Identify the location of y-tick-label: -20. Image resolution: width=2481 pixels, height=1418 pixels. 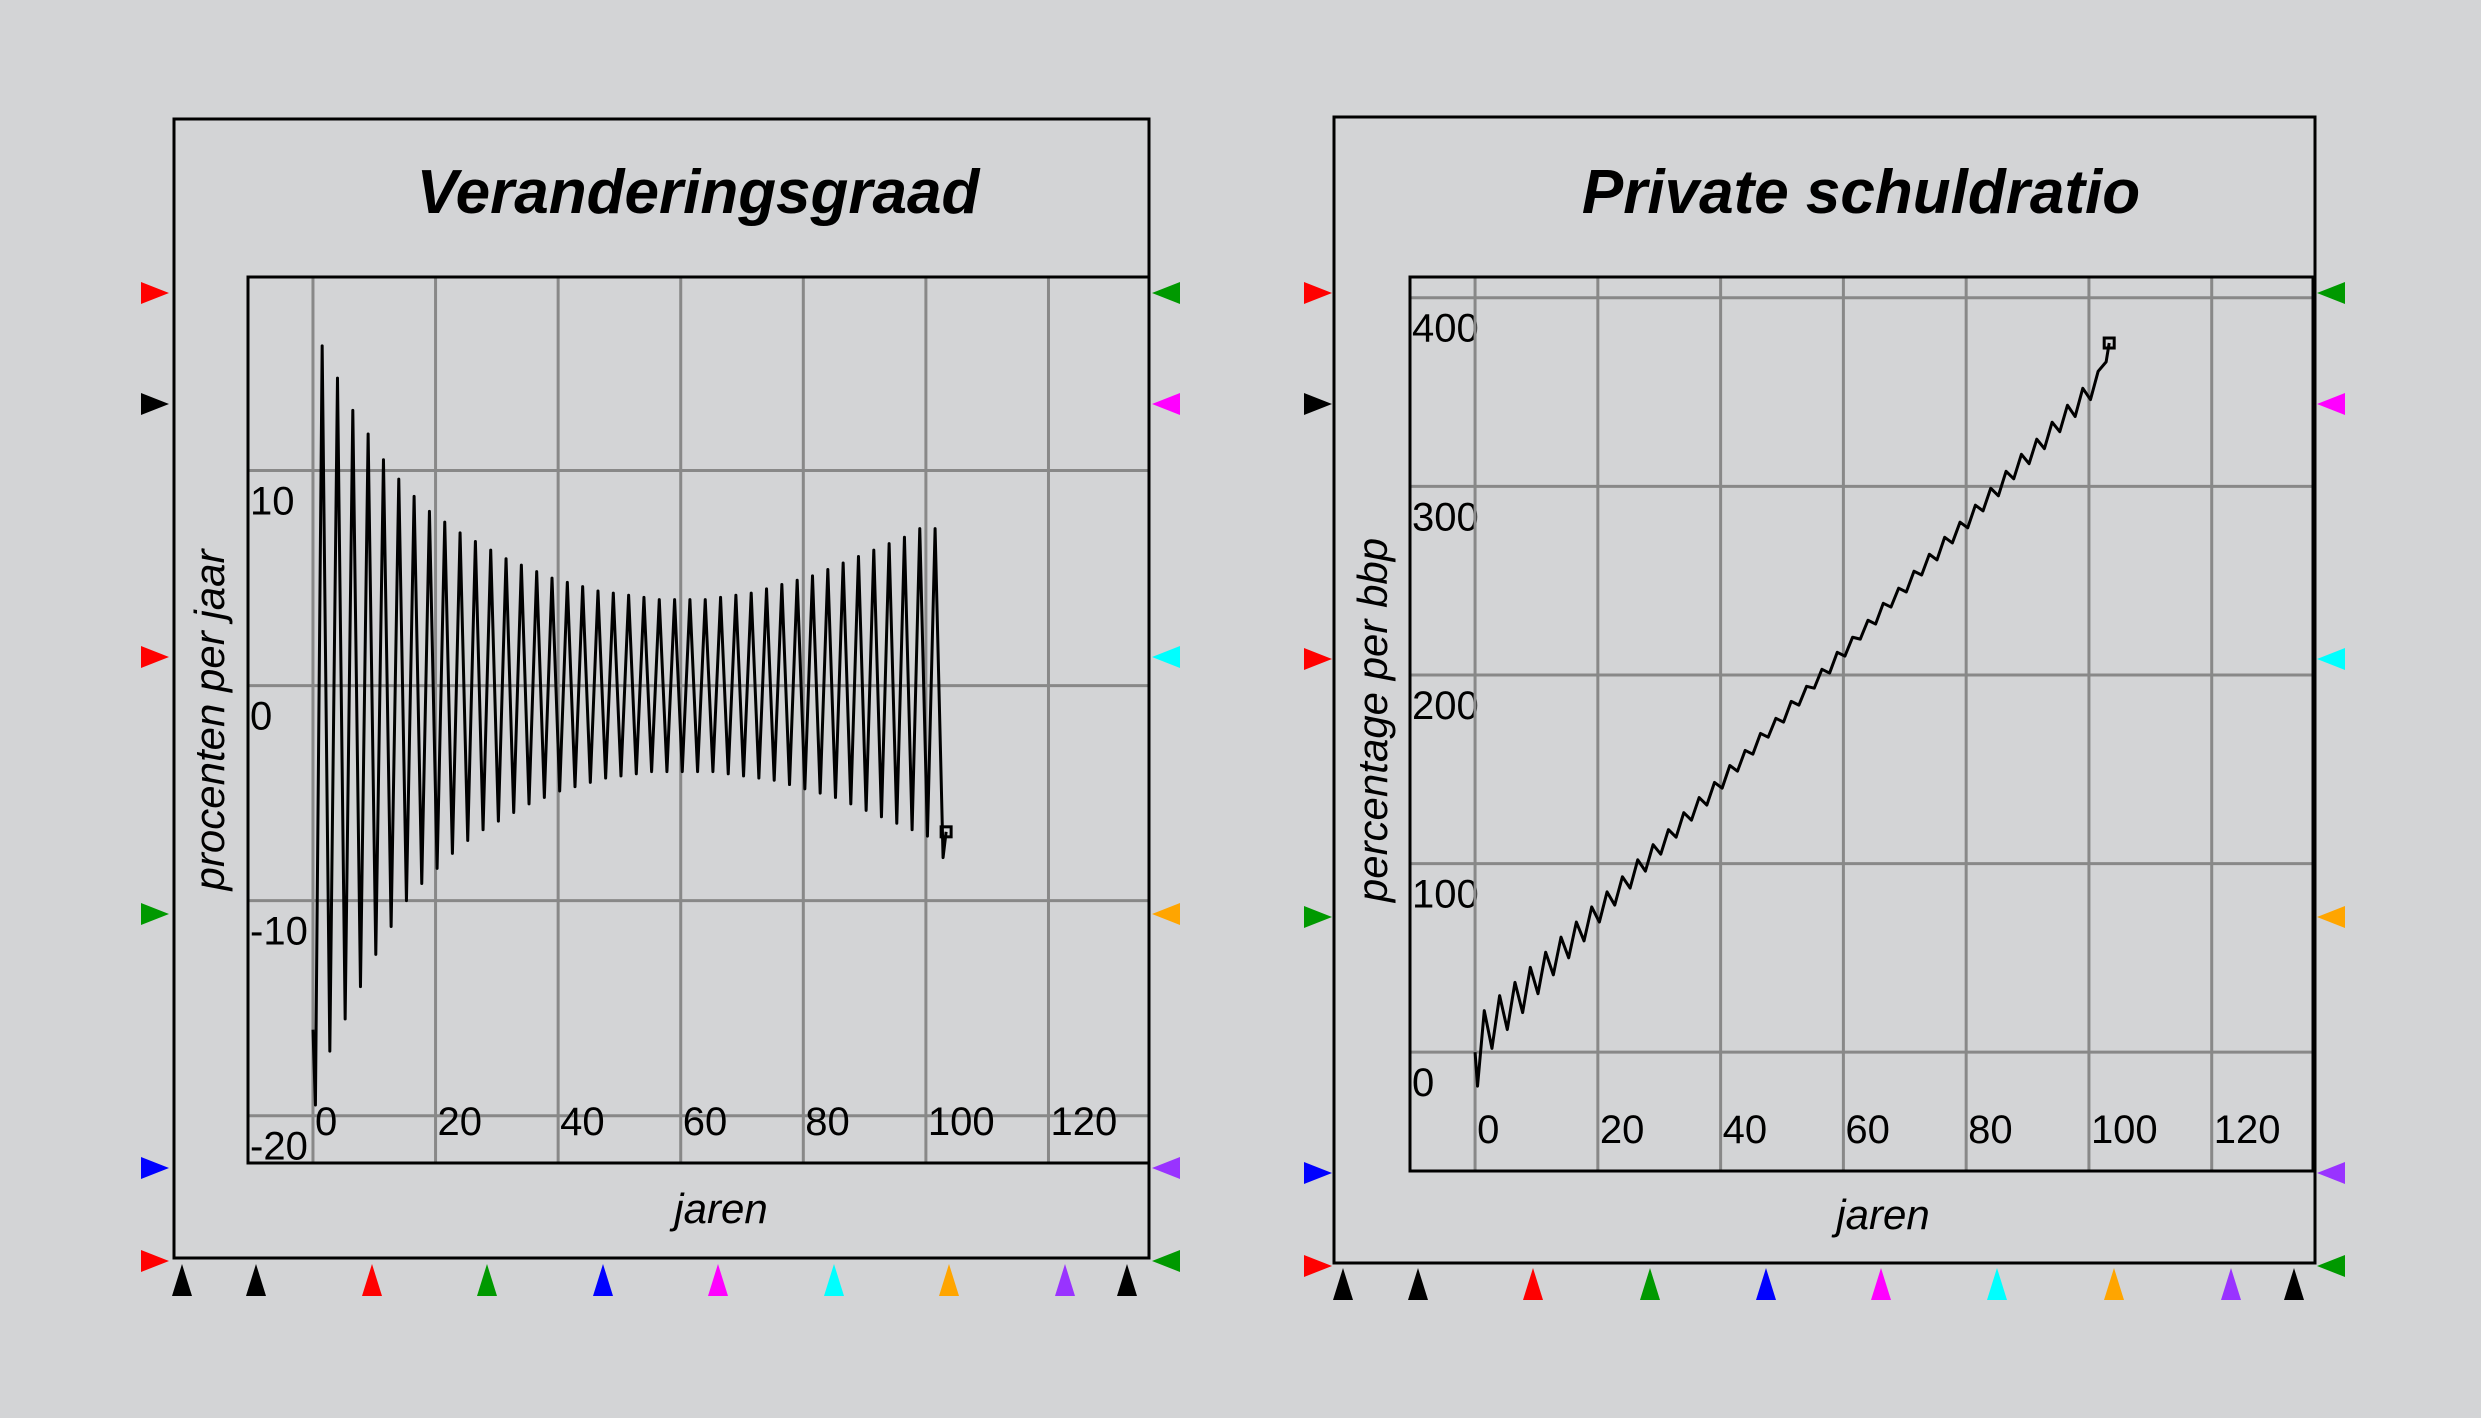
(279, 1147).